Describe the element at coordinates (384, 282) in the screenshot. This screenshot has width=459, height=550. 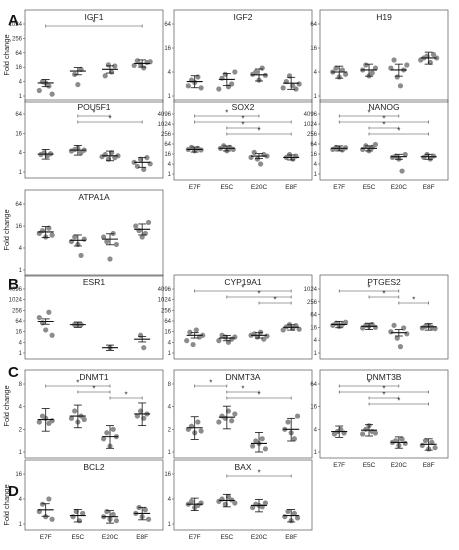
I see `panel-title: PTGES2` at that location.